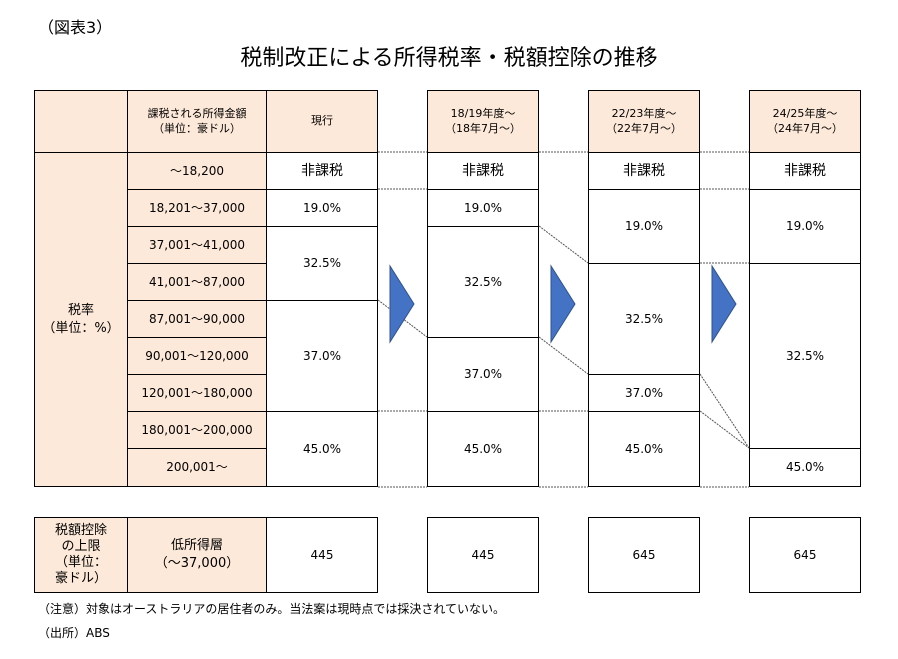  Describe the element at coordinates (483, 121) in the screenshot. I see `header-period-1819: 18/19年度～ （18年7月～）` at that location.